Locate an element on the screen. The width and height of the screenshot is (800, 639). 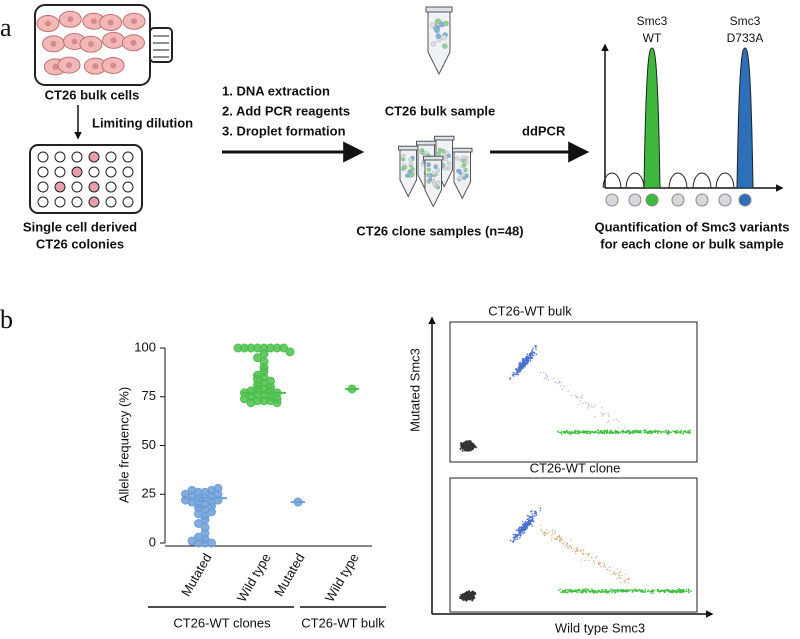
caption: CT26 bulk cells is located at coordinates (92, 94).